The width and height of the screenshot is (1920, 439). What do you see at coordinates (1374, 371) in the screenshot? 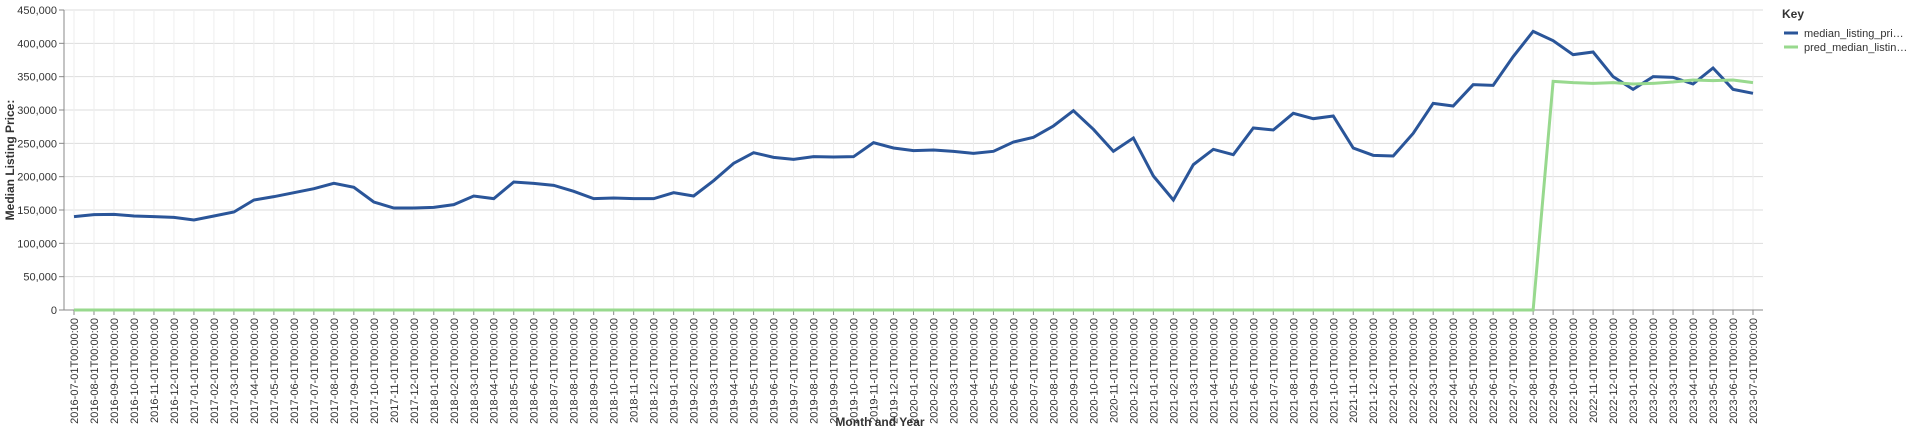
I see `x-tick-label: 2021-12-01T00:00:00` at bounding box center [1374, 371].